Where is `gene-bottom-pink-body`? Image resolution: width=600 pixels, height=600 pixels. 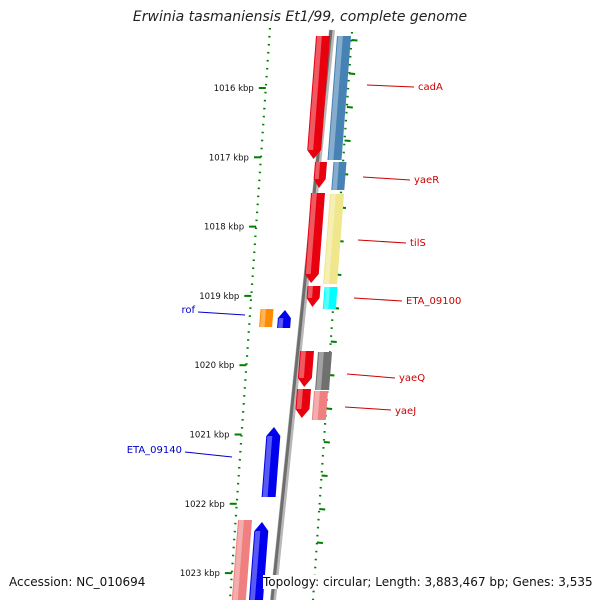 gene-bottom-pink-body is located at coordinates (241, 560).